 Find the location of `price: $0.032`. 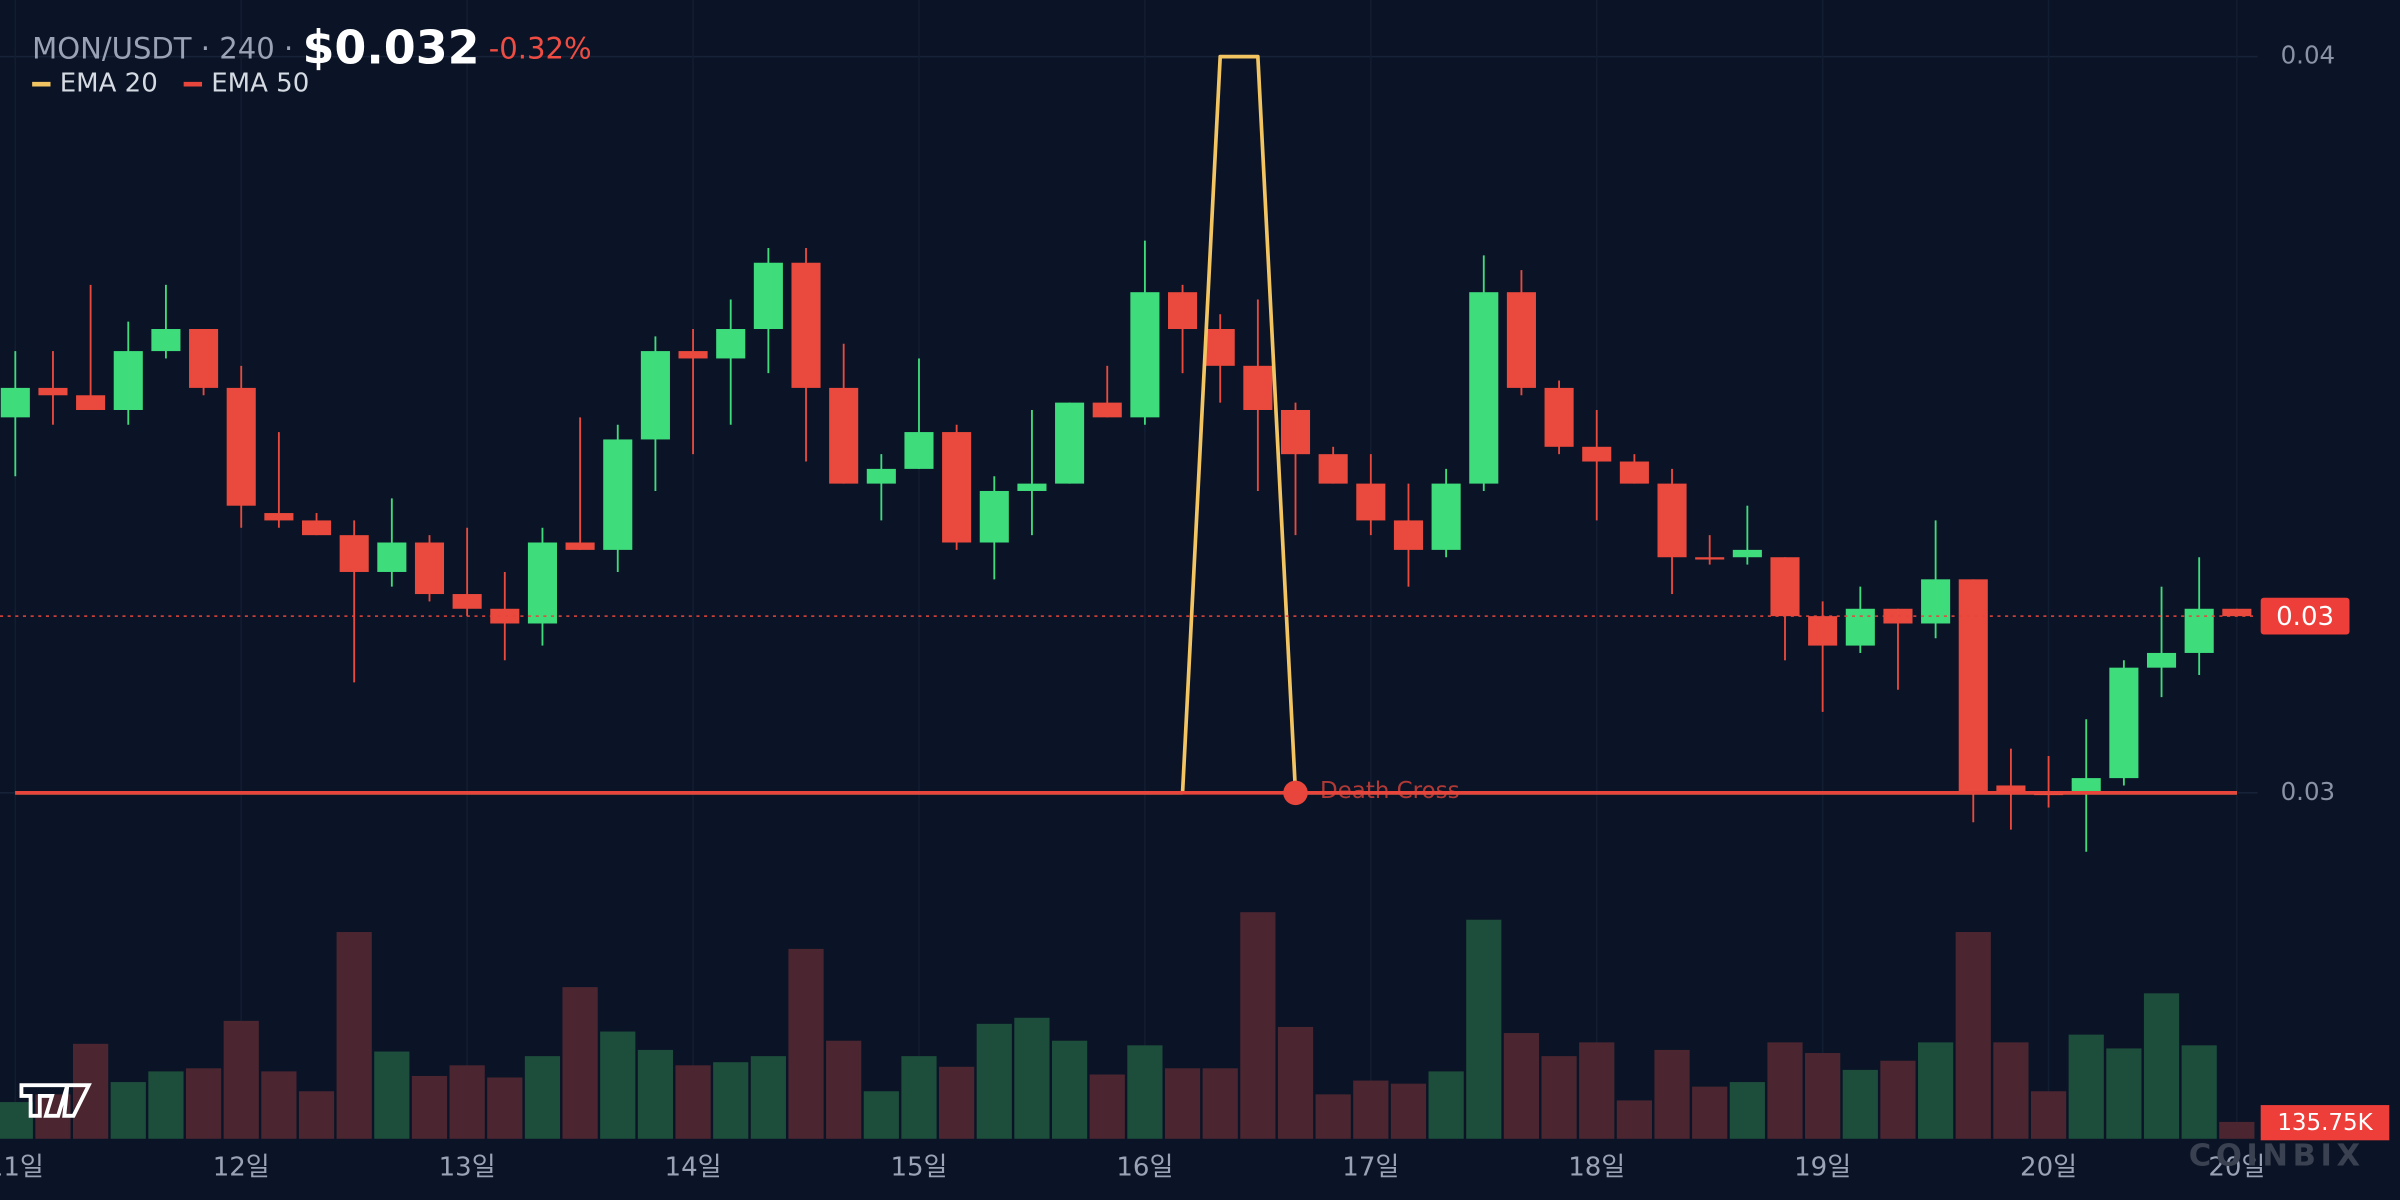

price: $0.032 is located at coordinates (390, 47).